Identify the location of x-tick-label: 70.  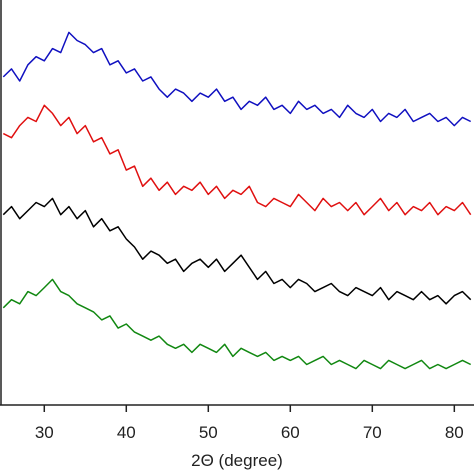
(372, 432).